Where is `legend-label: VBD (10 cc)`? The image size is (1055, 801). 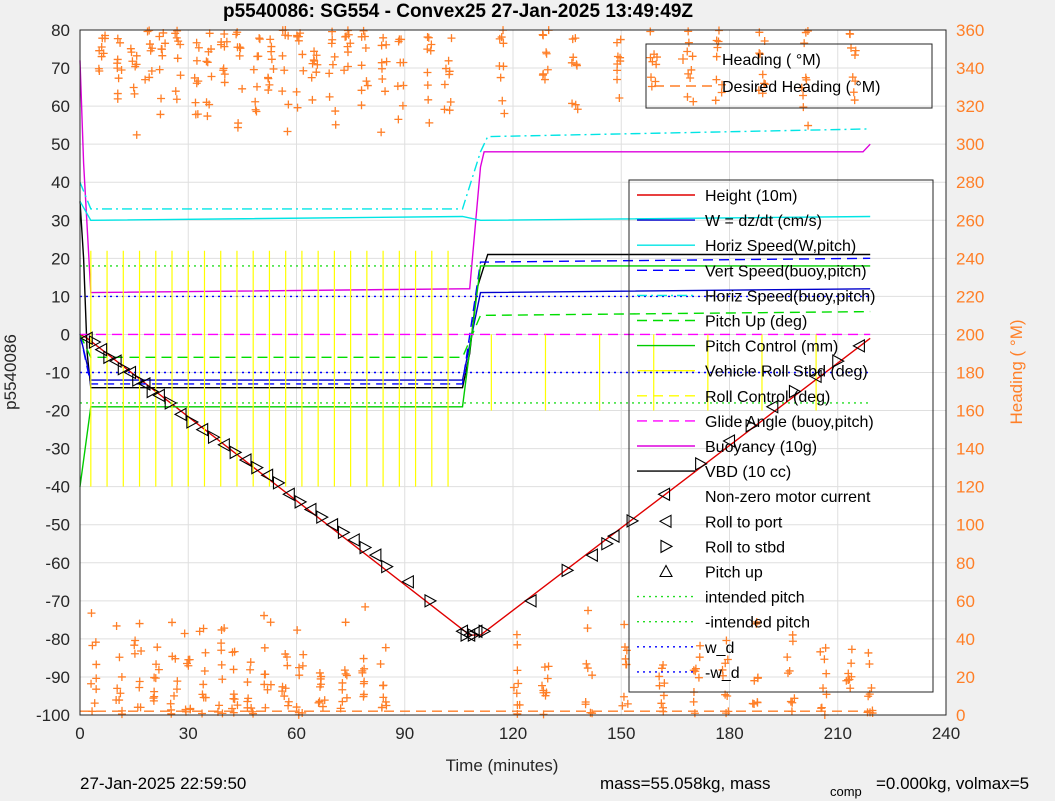
legend-label: VBD (10 cc) is located at coordinates (748, 472).